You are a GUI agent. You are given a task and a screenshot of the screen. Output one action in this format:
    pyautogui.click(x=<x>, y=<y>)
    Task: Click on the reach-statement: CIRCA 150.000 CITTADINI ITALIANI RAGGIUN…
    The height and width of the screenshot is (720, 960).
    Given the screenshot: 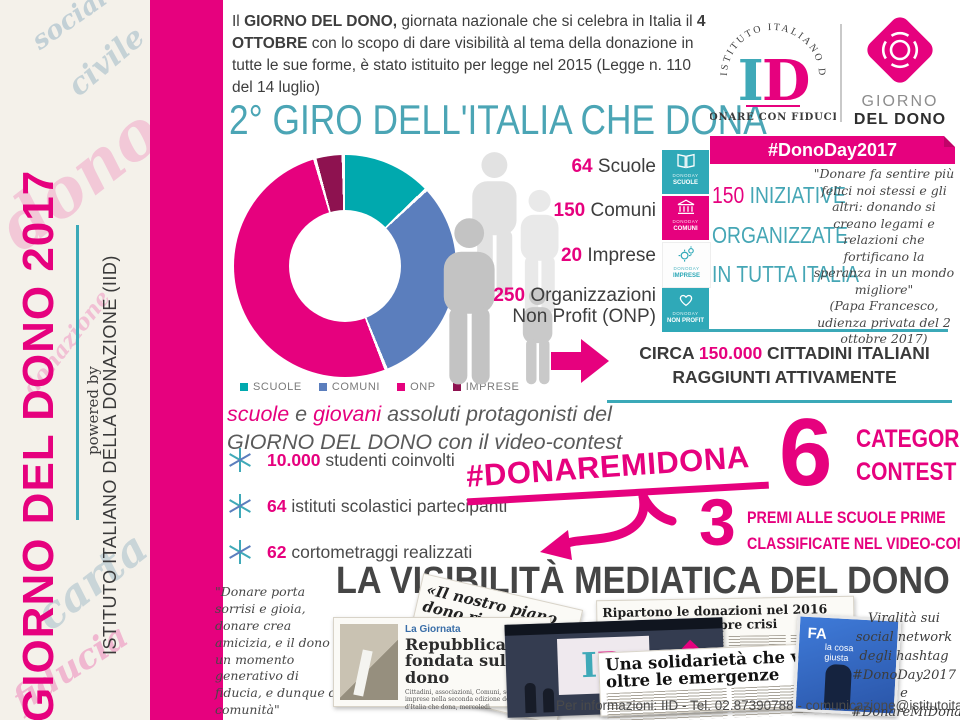 What is the action you would take?
    pyautogui.click(x=784, y=365)
    